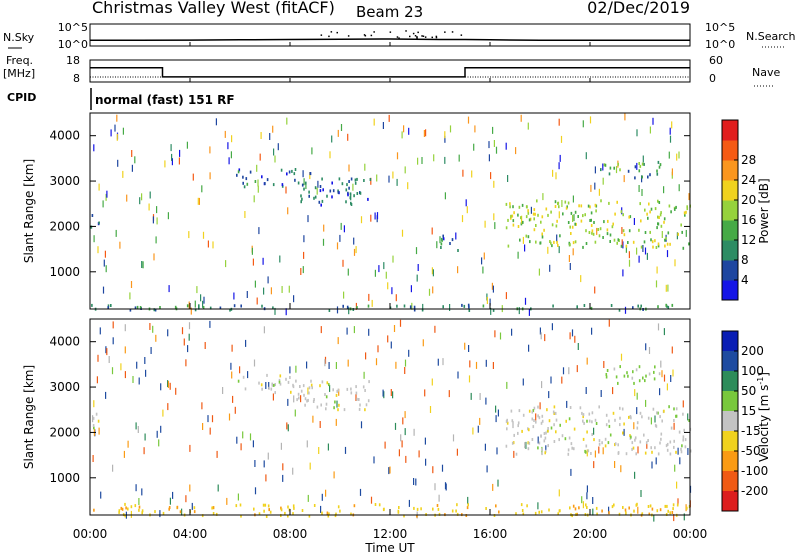  Describe the element at coordinates (748, 220) in the screenshot. I see `power-colorbar-tick: 16` at that location.